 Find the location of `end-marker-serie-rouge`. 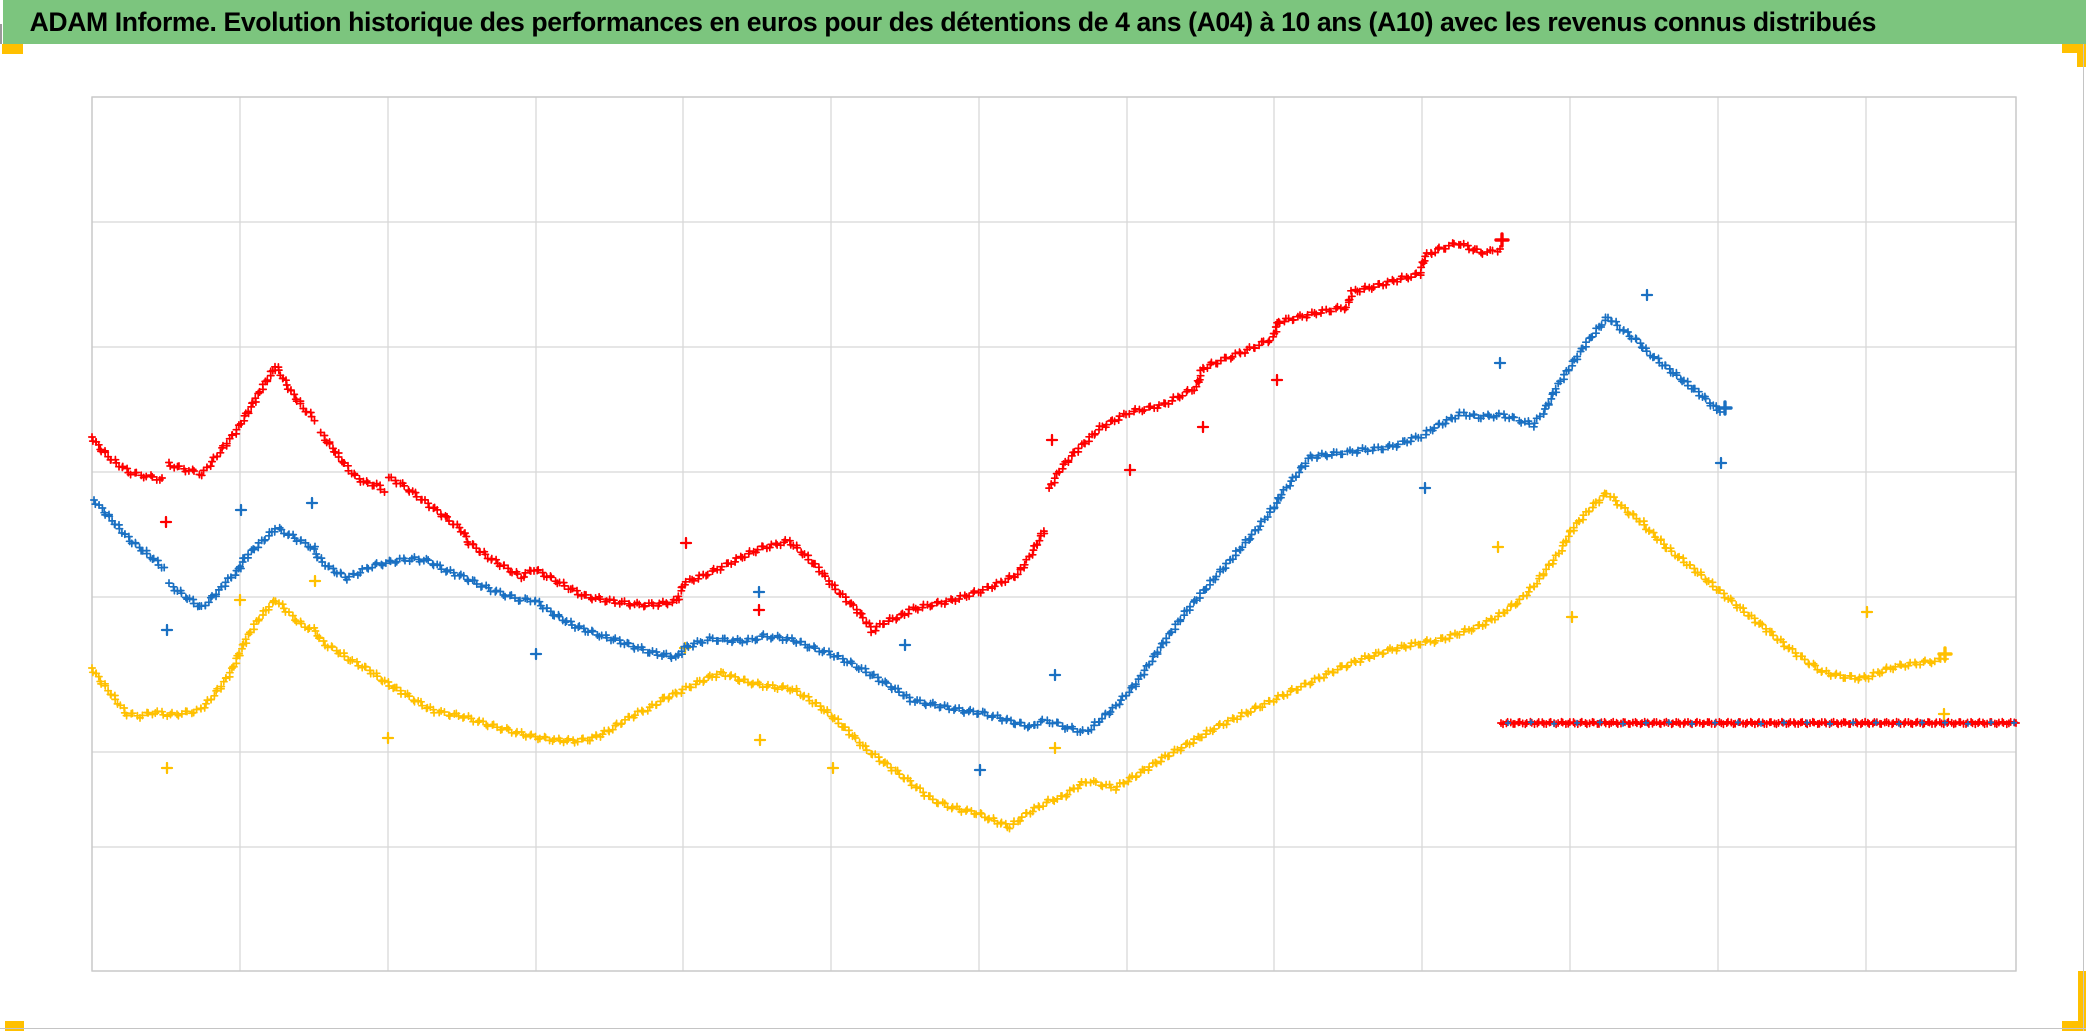

end-marker-serie-rouge is located at coordinates (1502, 240).